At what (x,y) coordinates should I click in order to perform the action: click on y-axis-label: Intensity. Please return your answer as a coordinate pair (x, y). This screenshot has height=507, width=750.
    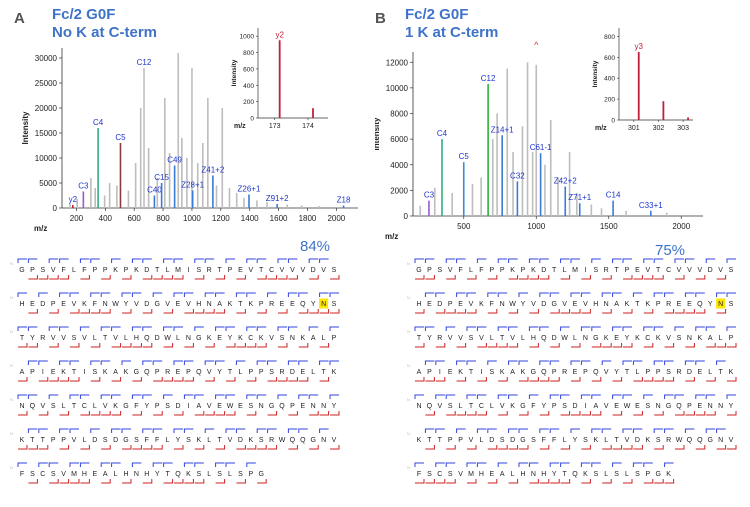
    Looking at the image, I should click on (25, 127).